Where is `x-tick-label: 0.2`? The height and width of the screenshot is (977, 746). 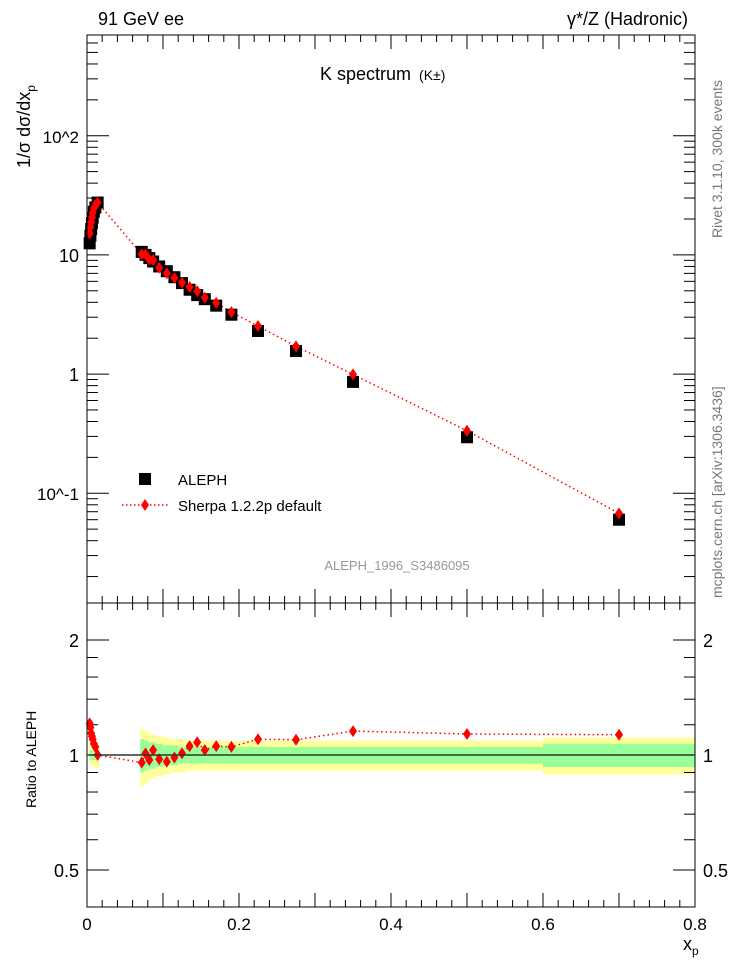 x-tick-label: 0.2 is located at coordinates (239, 924).